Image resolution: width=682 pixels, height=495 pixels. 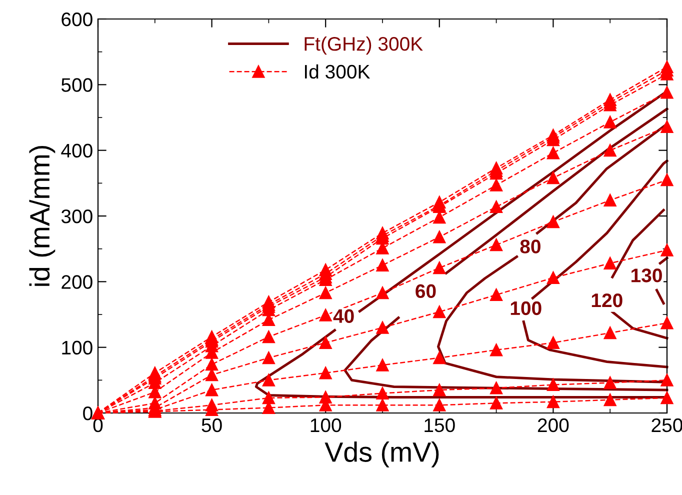 What do you see at coordinates (526, 308) in the screenshot?
I see `annotation: 100` at bounding box center [526, 308].